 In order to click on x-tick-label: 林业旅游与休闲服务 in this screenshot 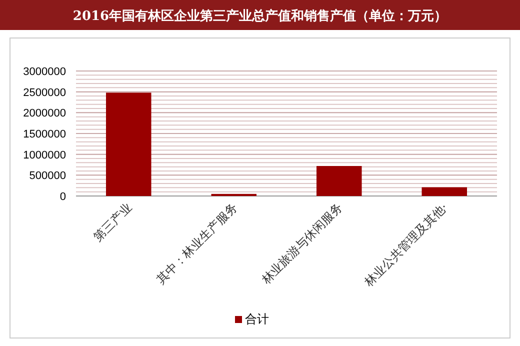, I will do `click(302, 244)`.